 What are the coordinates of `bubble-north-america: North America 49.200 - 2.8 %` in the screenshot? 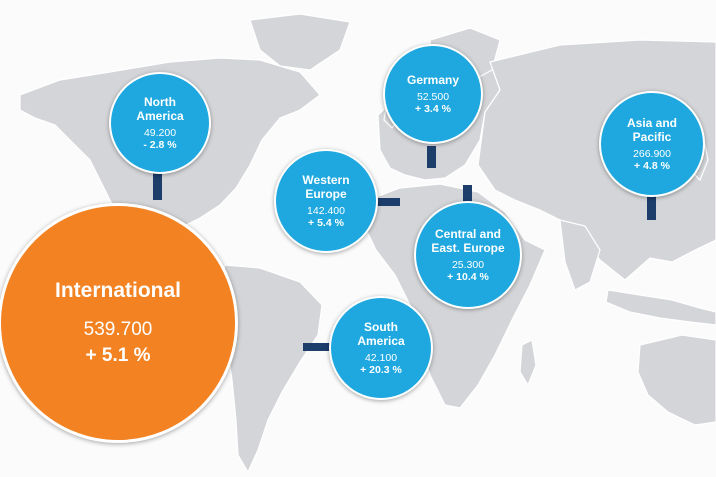 It's located at (160, 123).